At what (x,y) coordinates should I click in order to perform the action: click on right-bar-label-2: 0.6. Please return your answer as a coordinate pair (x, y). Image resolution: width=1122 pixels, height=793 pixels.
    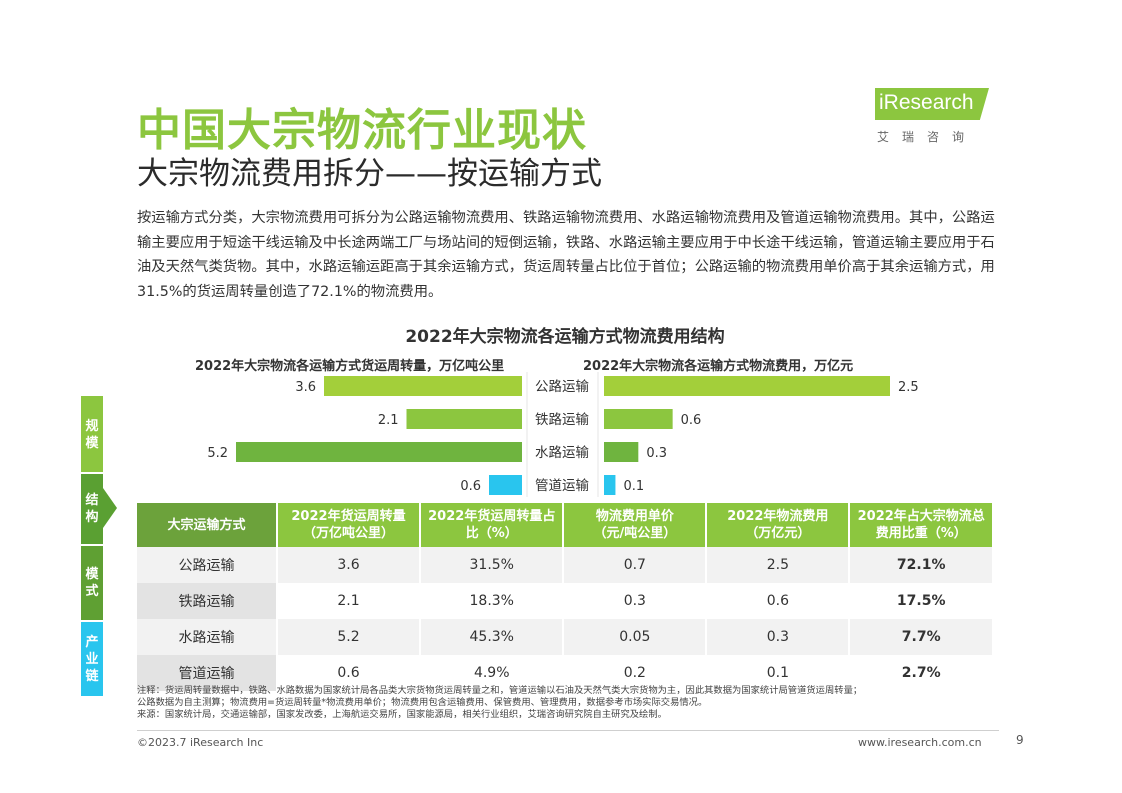
    Looking at the image, I should click on (691, 420).